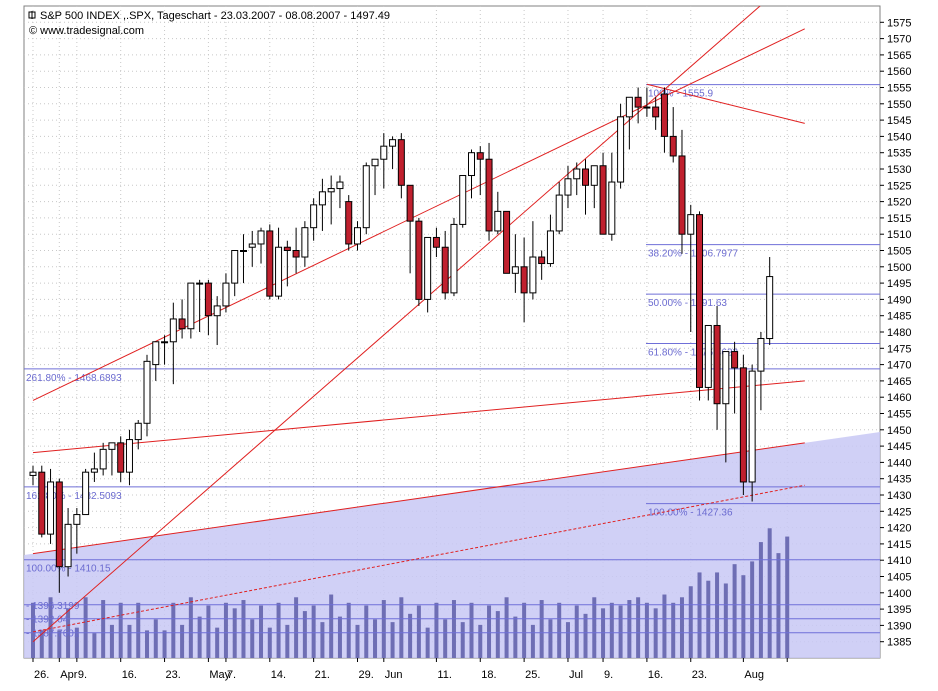 This screenshot has height=691, width=938. I want to click on x-tick-label: Aug, so click(754, 675).